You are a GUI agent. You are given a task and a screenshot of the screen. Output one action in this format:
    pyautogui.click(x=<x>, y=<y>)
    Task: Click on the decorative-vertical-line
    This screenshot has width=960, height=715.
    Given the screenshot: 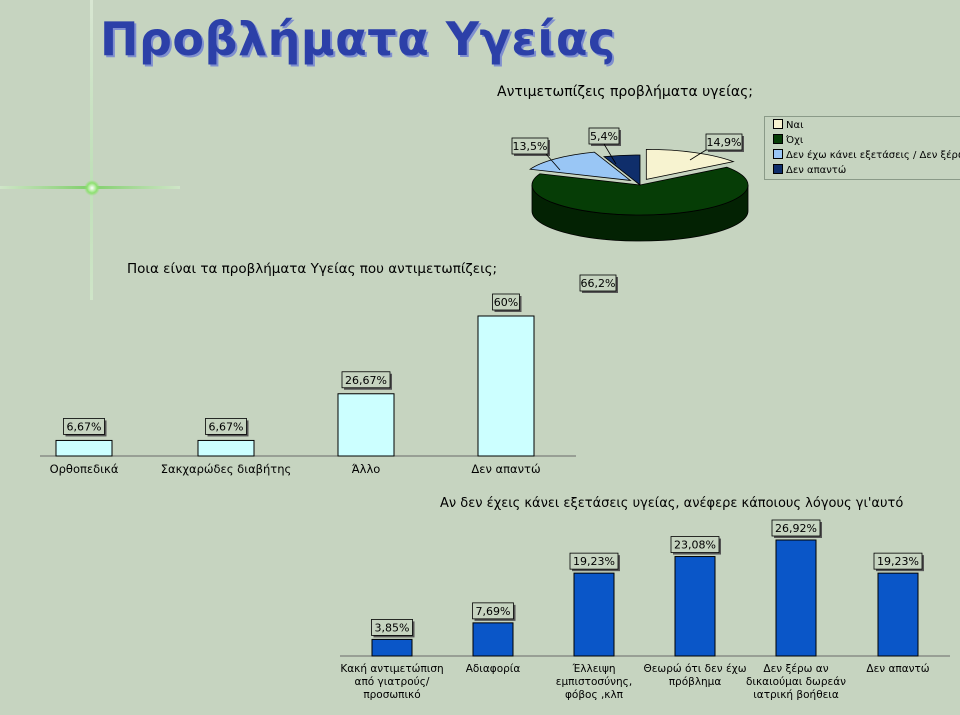 What is the action you would take?
    pyautogui.click(x=91, y=150)
    